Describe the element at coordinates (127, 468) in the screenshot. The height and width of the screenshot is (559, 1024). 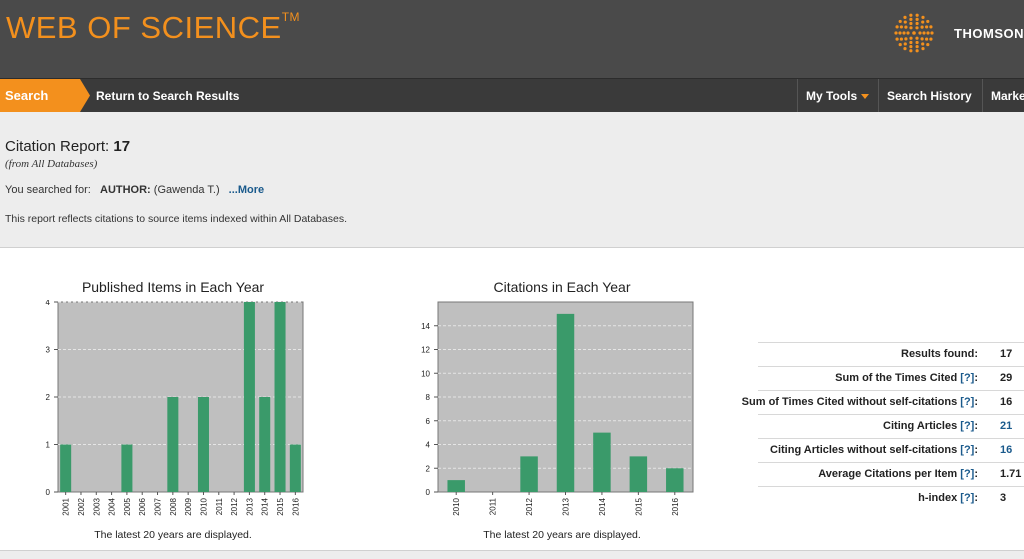
I see `bar-2005` at that location.